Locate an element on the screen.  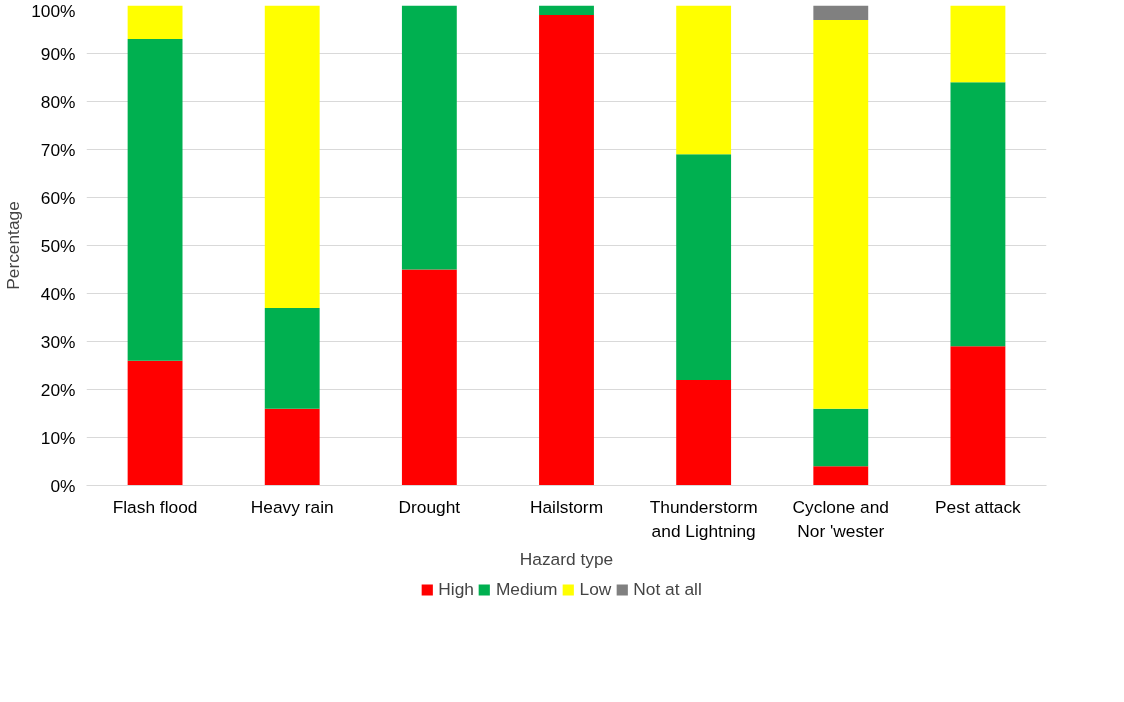
legend-label: Not at all is located at coordinates (667, 589).